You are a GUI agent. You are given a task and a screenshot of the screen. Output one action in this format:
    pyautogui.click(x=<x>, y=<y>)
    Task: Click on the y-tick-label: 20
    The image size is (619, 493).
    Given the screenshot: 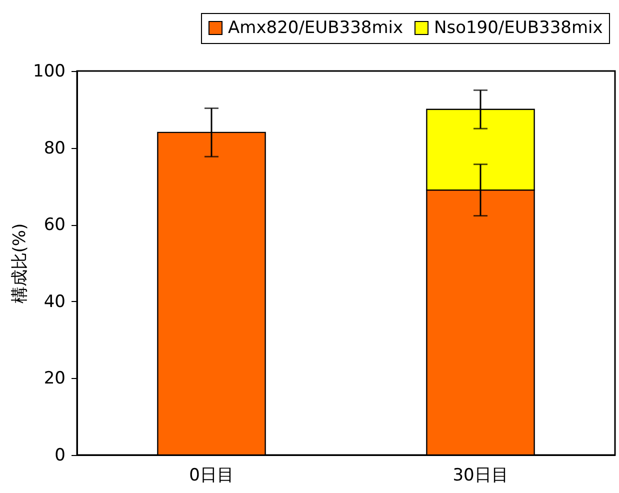 What is the action you would take?
    pyautogui.click(x=55, y=378)
    